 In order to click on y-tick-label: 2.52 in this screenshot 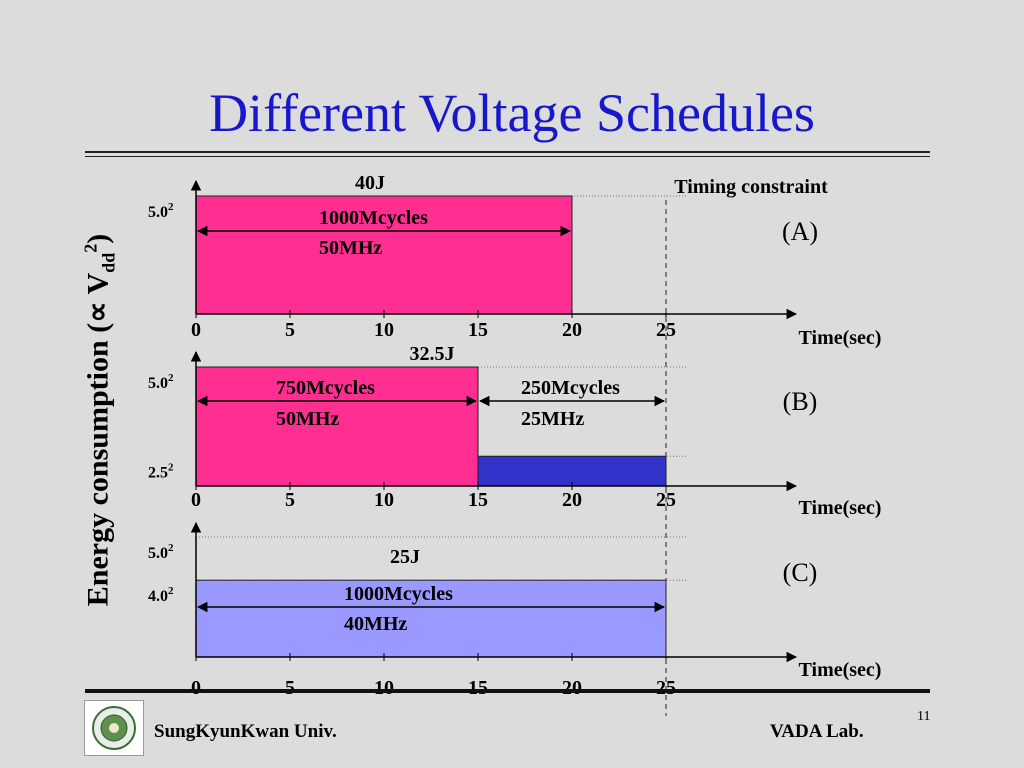, I will do `click(161, 471)`.